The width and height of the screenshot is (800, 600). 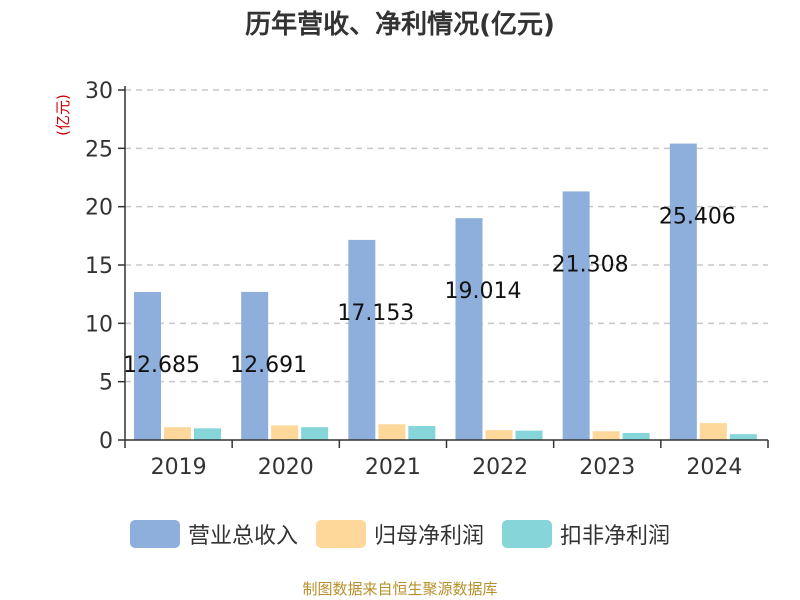 I want to click on data-label: 12.691, so click(x=268, y=365).